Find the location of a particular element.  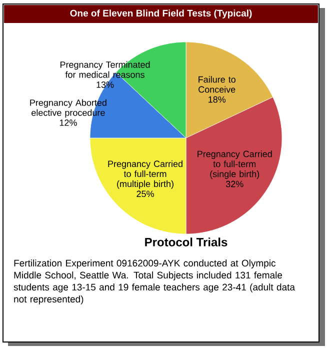

data-label: 32% is located at coordinates (235, 184).